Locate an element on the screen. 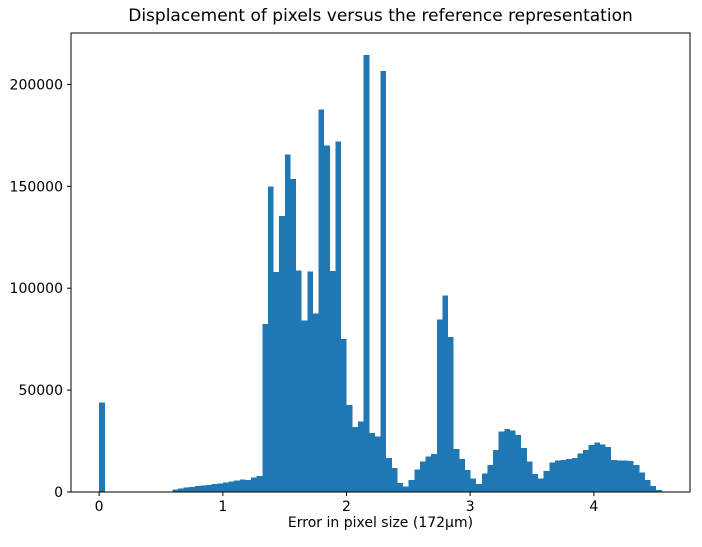  y-tick-label: 100000 is located at coordinates (36, 289).